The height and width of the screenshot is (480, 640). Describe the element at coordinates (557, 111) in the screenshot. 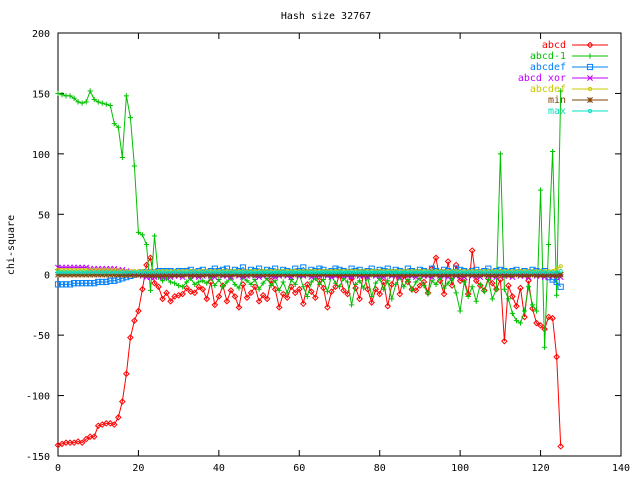

I see `legend-label: max` at that location.